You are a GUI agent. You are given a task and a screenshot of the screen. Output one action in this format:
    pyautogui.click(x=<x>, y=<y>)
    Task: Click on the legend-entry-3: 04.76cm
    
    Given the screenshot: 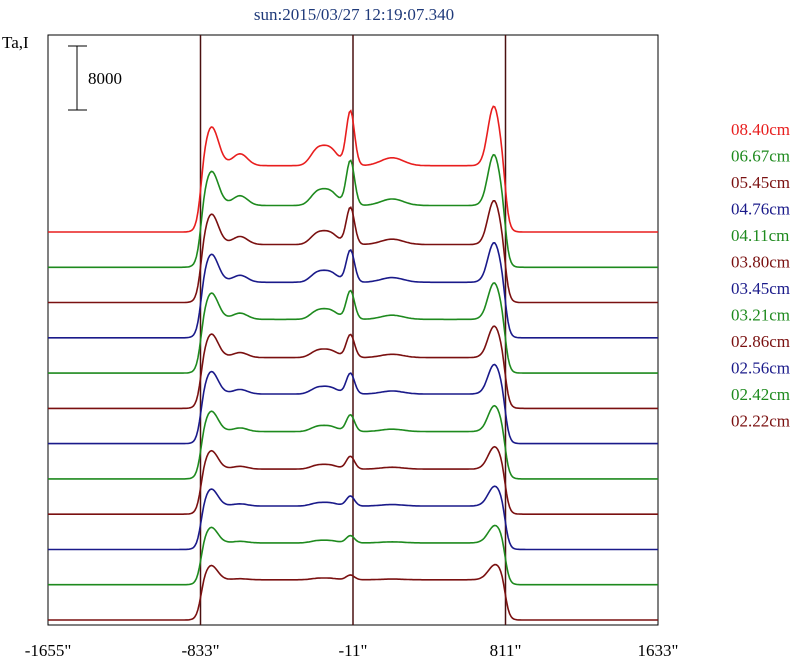 What is the action you would take?
    pyautogui.click(x=760, y=209)
    